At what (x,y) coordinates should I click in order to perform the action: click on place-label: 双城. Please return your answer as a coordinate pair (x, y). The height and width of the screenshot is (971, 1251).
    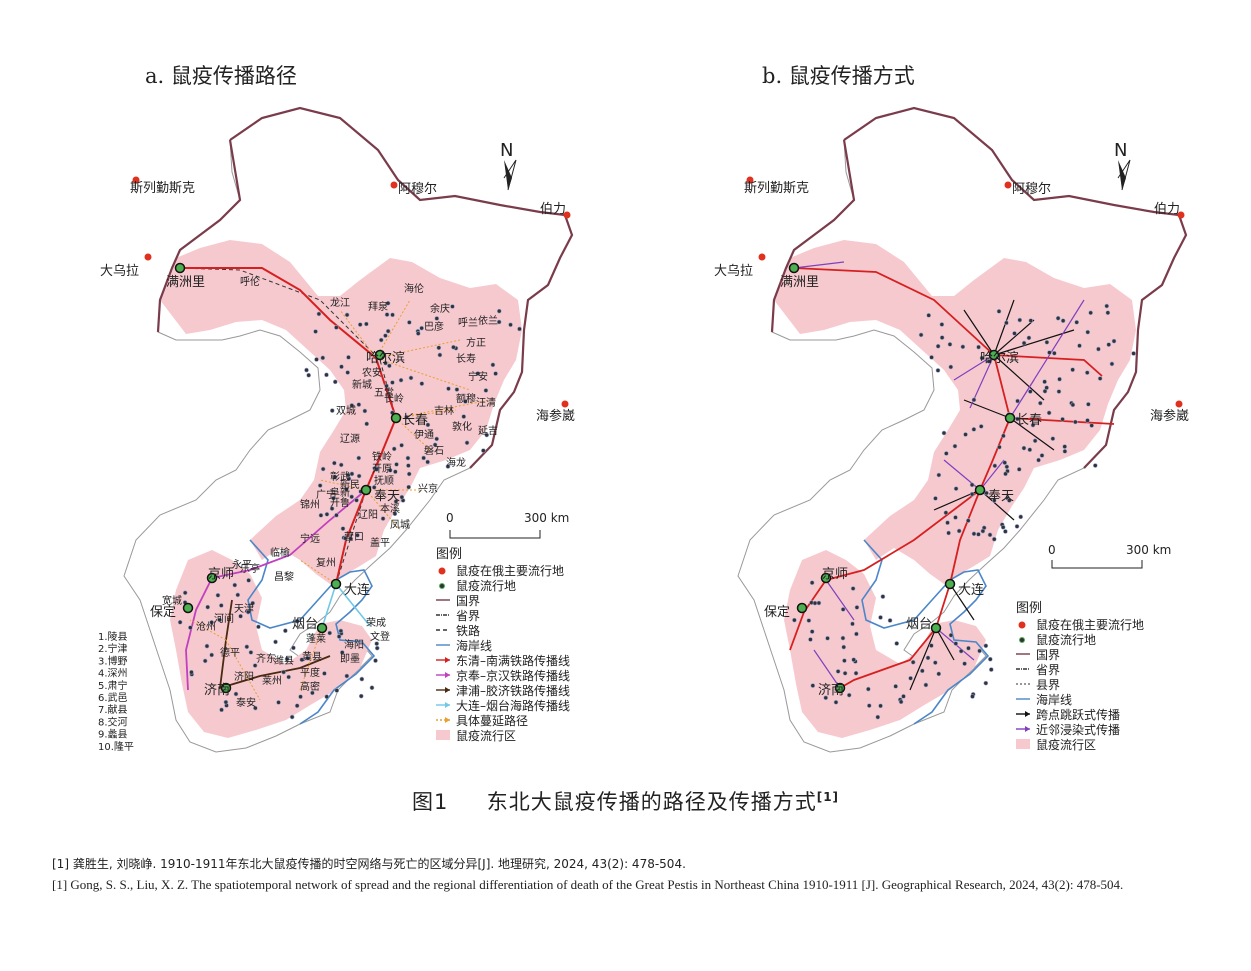
    Looking at the image, I should click on (346, 411).